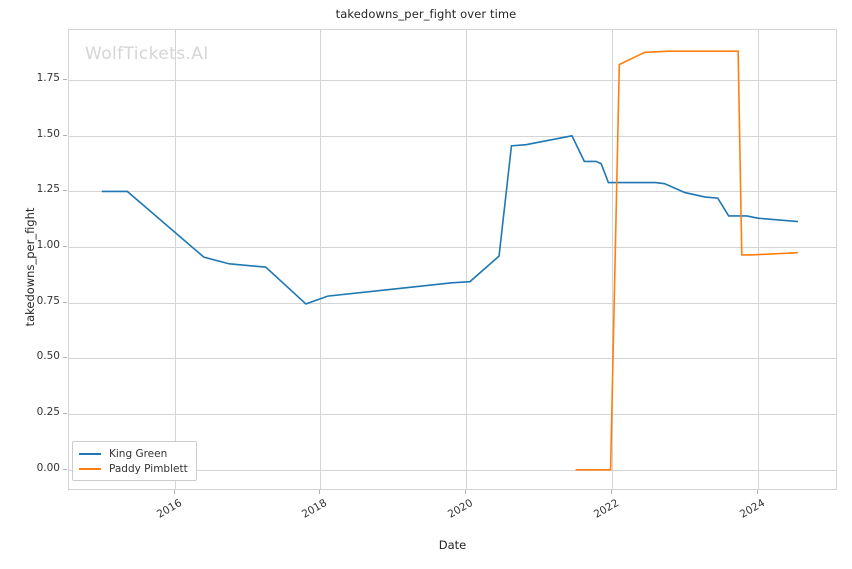  What do you see at coordinates (48, 467) in the screenshot?
I see `y-axis-tick-label: 0.00` at bounding box center [48, 467].